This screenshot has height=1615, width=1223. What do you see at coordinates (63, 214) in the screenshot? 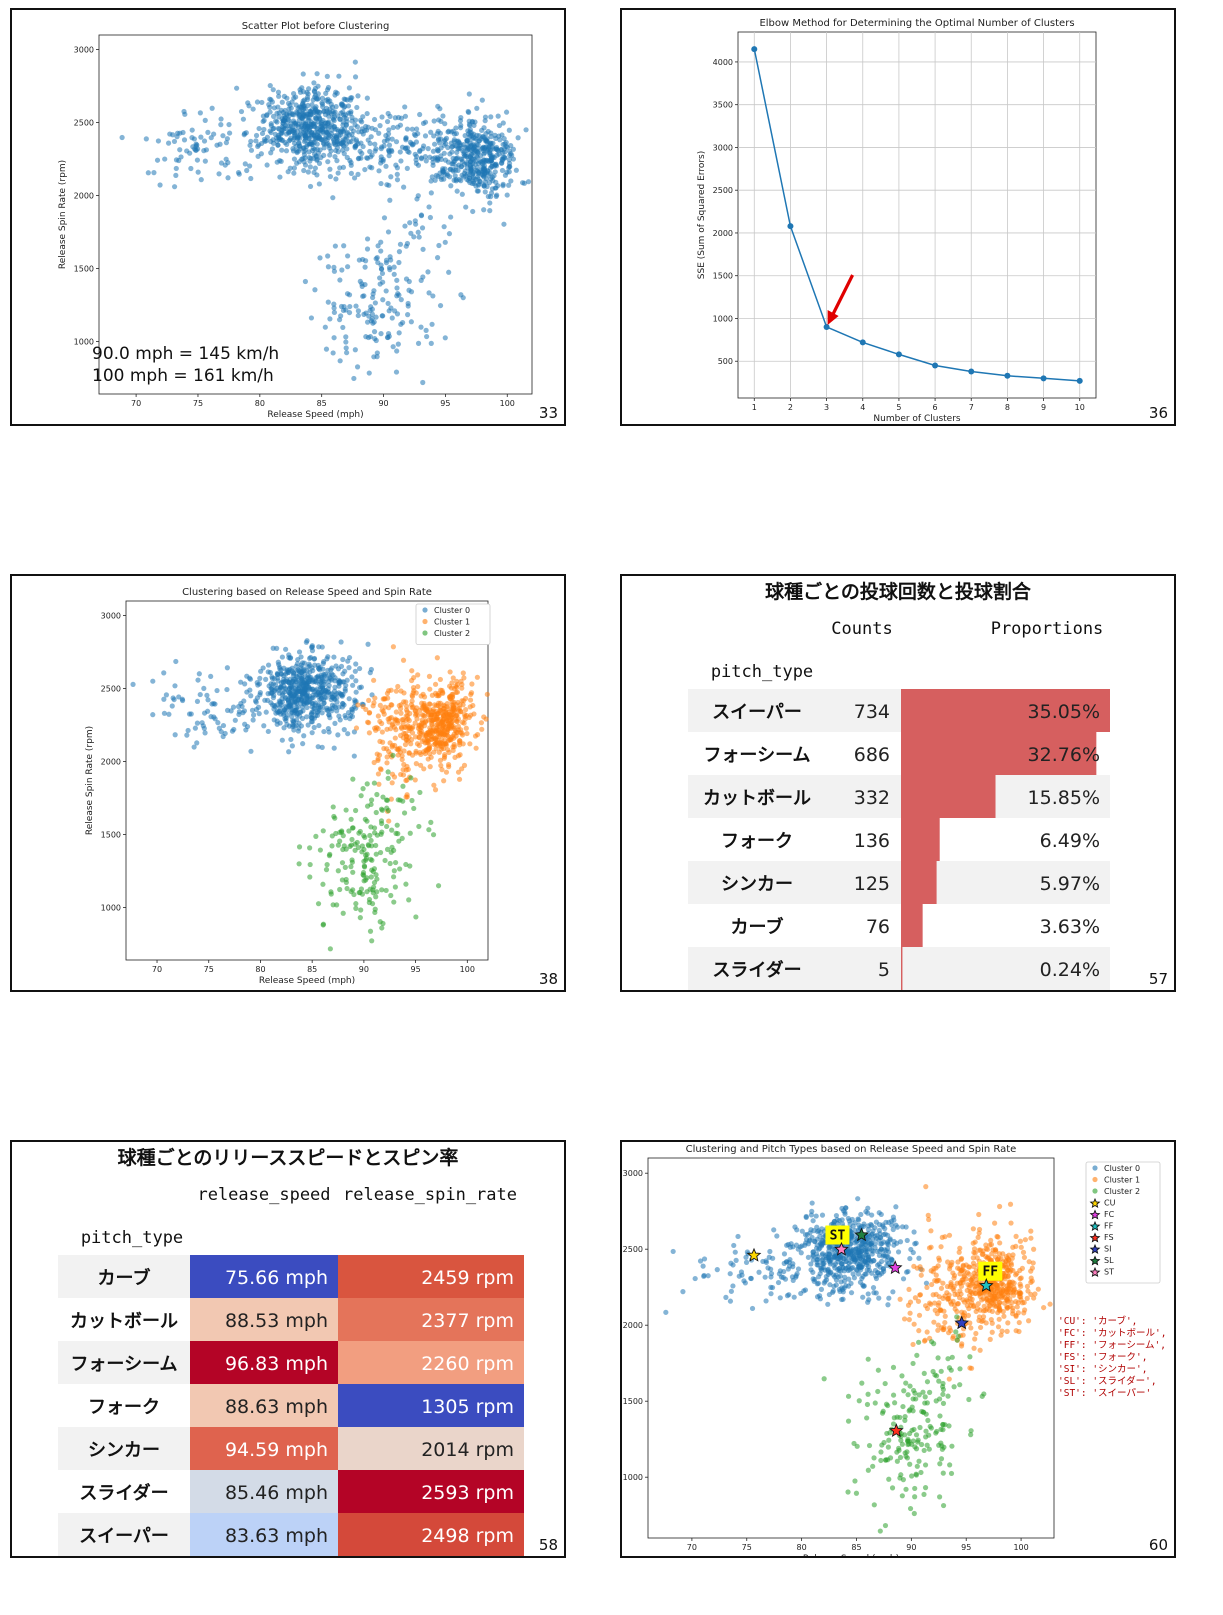
I see `y-axis-label: Release Spin Rate (rpm)` at bounding box center [63, 214].